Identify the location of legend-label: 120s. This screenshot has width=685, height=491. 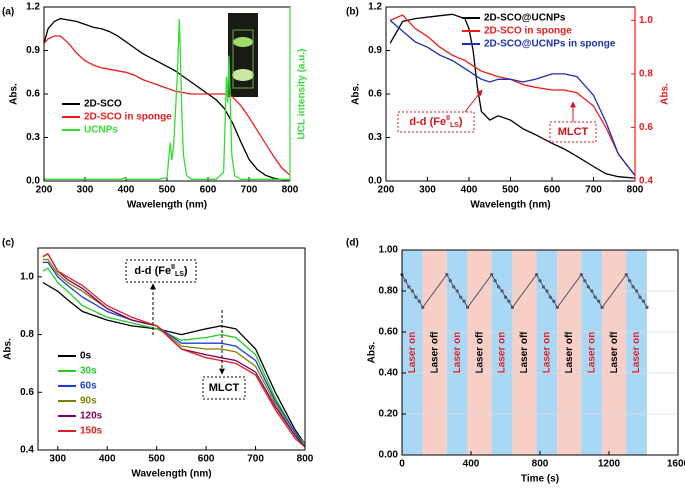
(91, 416).